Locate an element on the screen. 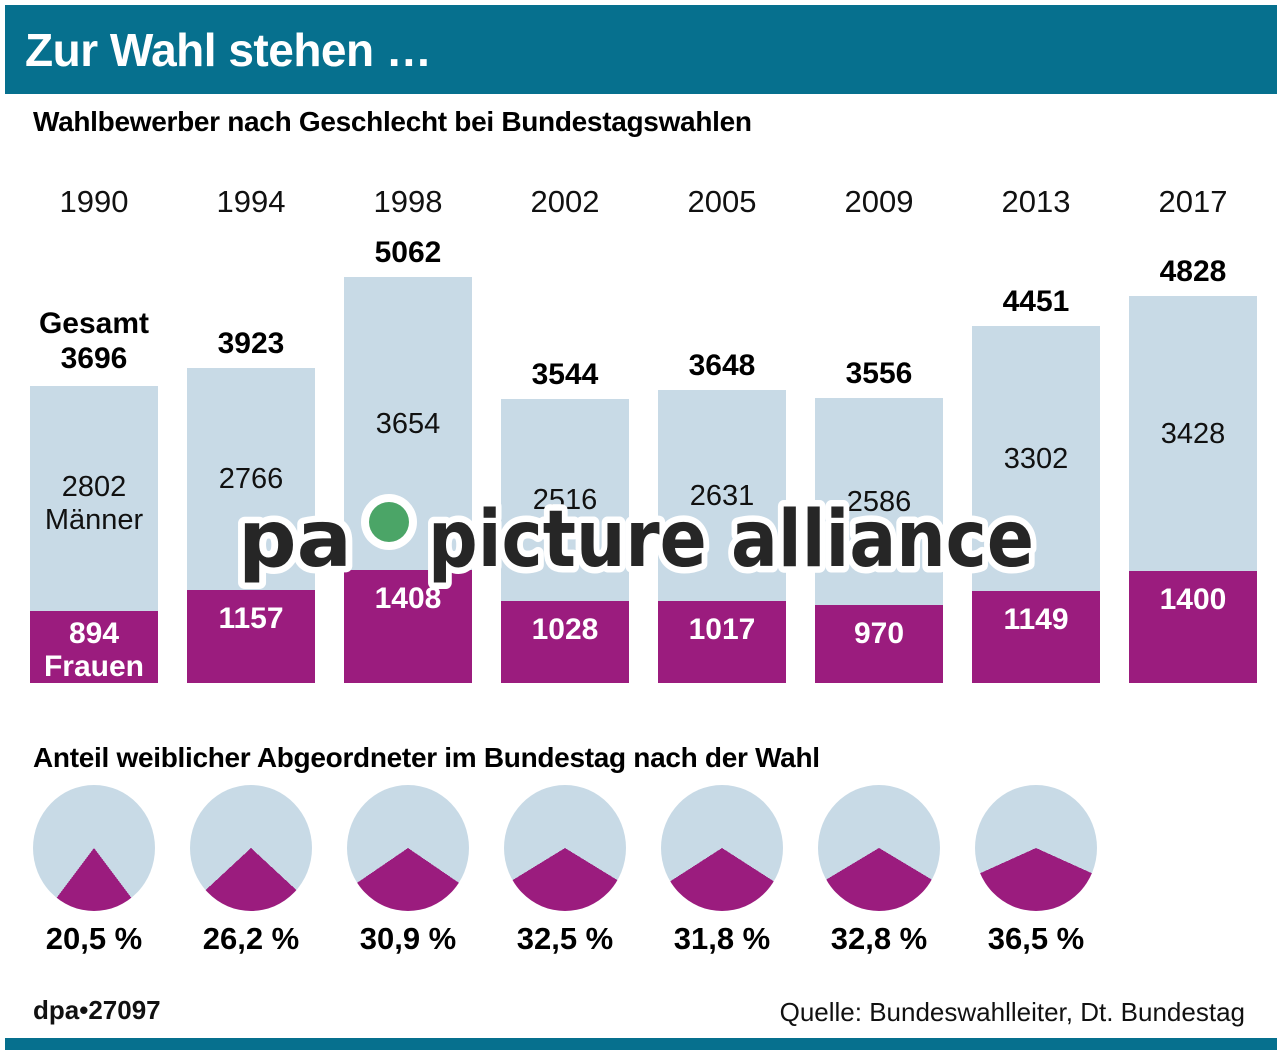 The height and width of the screenshot is (1050, 1280). women-value-label: 1149 is located at coordinates (1036, 619).